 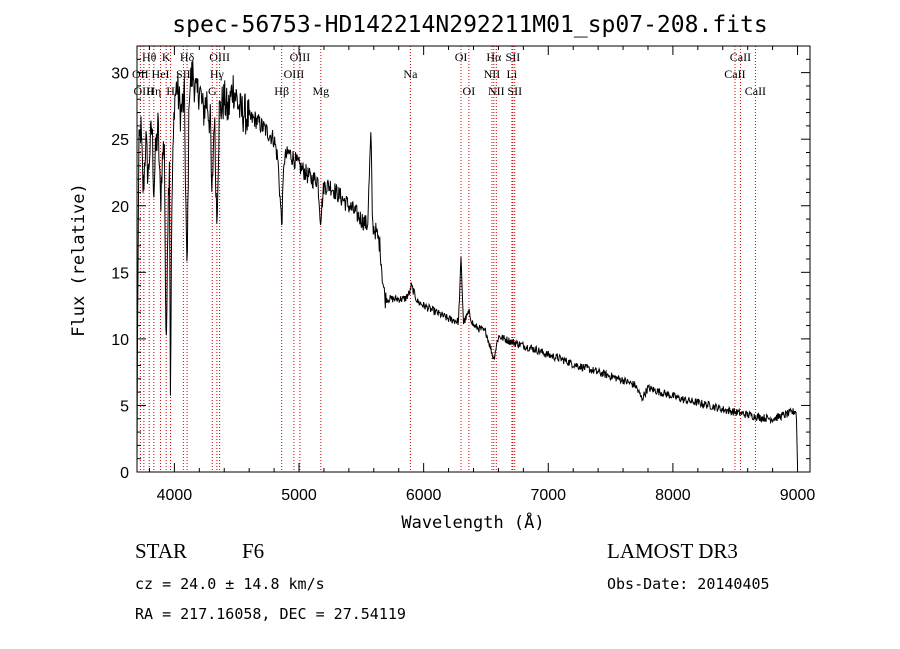 What do you see at coordinates (170, 91) in the screenshot?
I see `spectral-line-label: H` at bounding box center [170, 91].